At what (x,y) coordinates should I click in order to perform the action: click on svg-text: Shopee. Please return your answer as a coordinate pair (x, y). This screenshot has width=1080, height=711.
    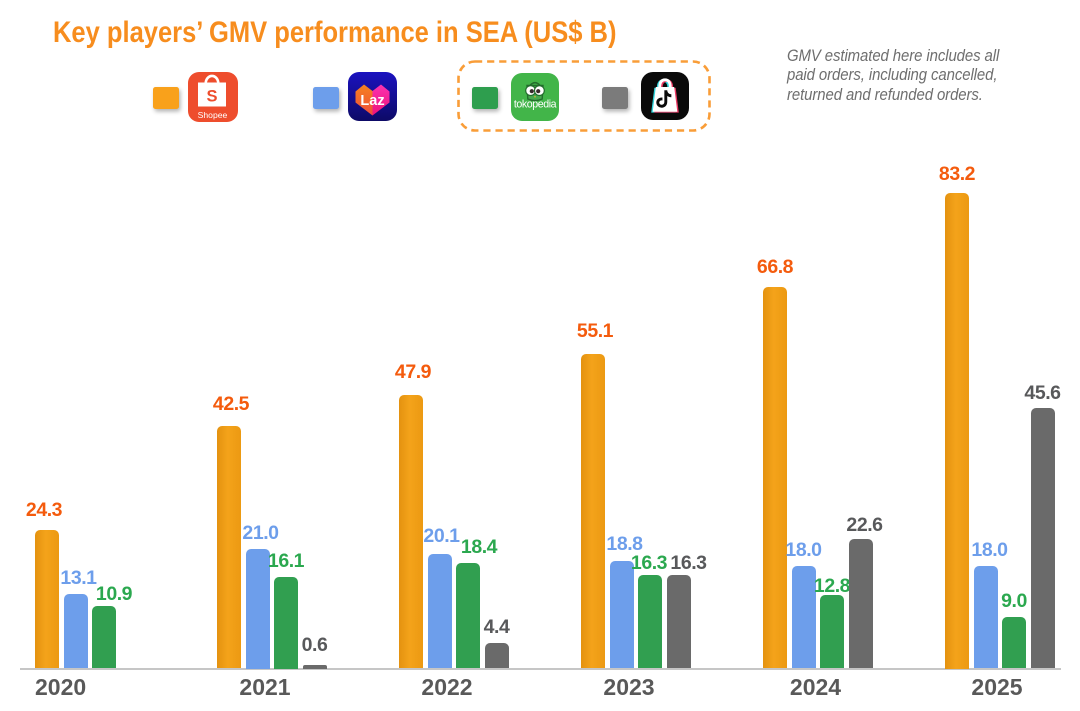
    Looking at the image, I should click on (213, 115).